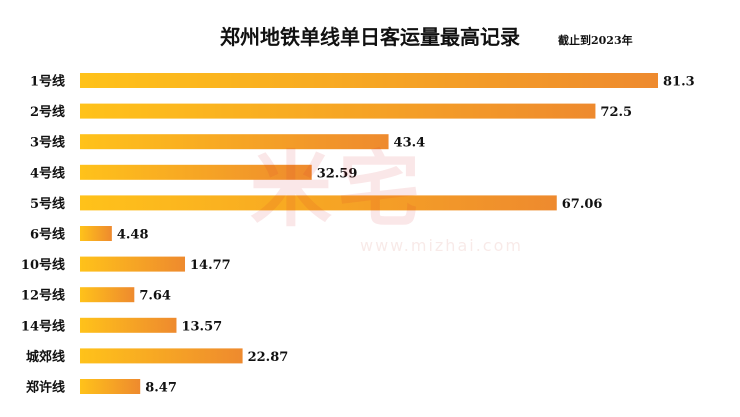 The height and width of the screenshot is (417, 740). Describe the element at coordinates (47, 204) in the screenshot. I see `category-label: 5号线` at that location.